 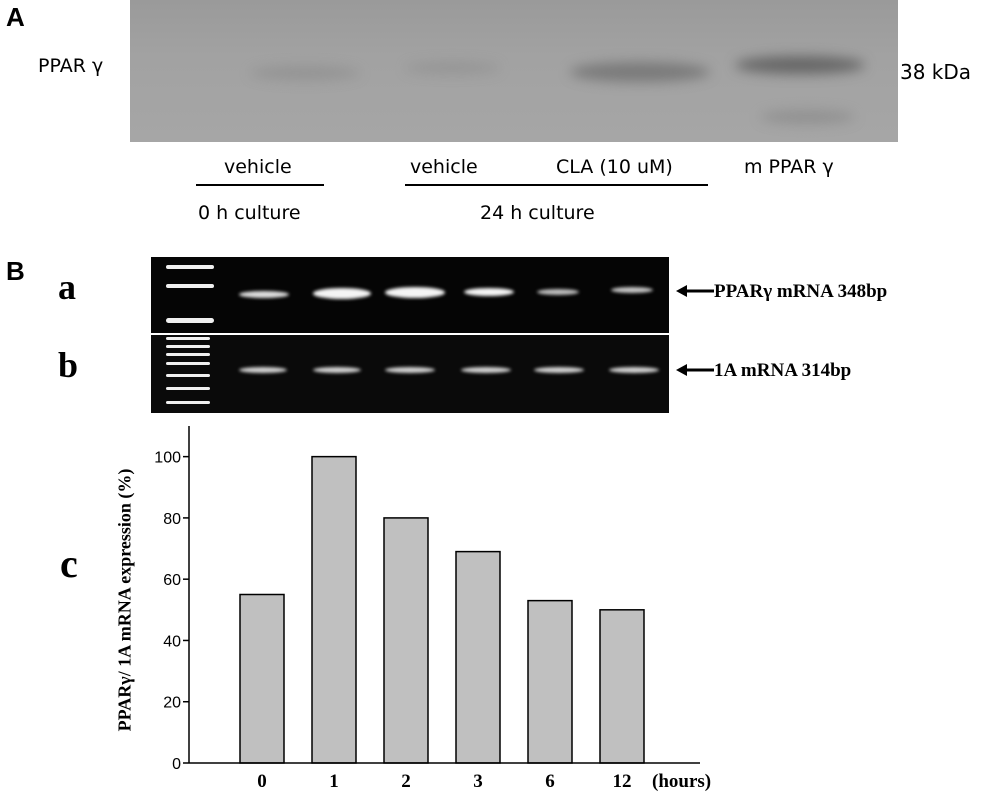 What do you see at coordinates (172, 641) in the screenshot?
I see `chart-y-tick-label: 40` at bounding box center [172, 641].